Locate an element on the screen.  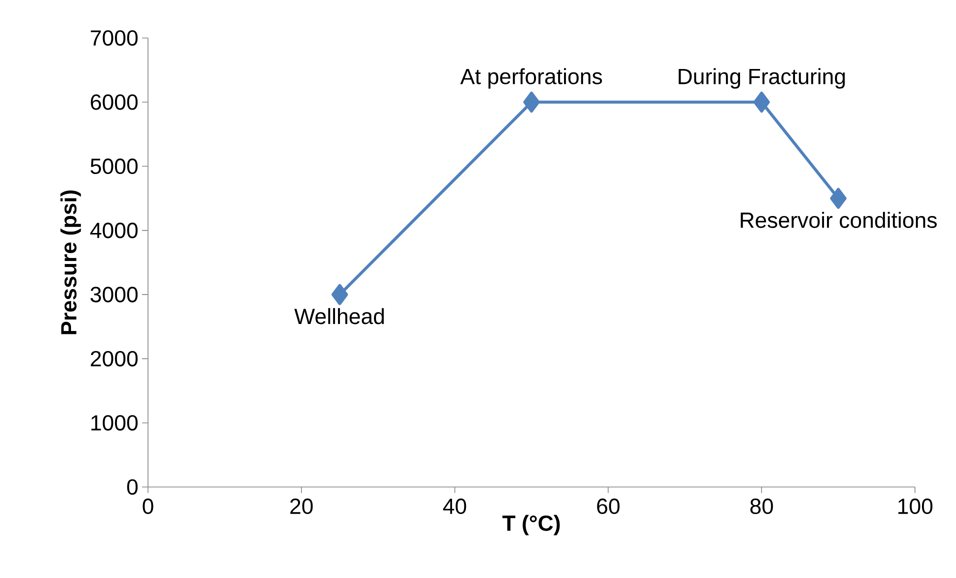
y-tick-label: 5000 is located at coordinates (114, 166).